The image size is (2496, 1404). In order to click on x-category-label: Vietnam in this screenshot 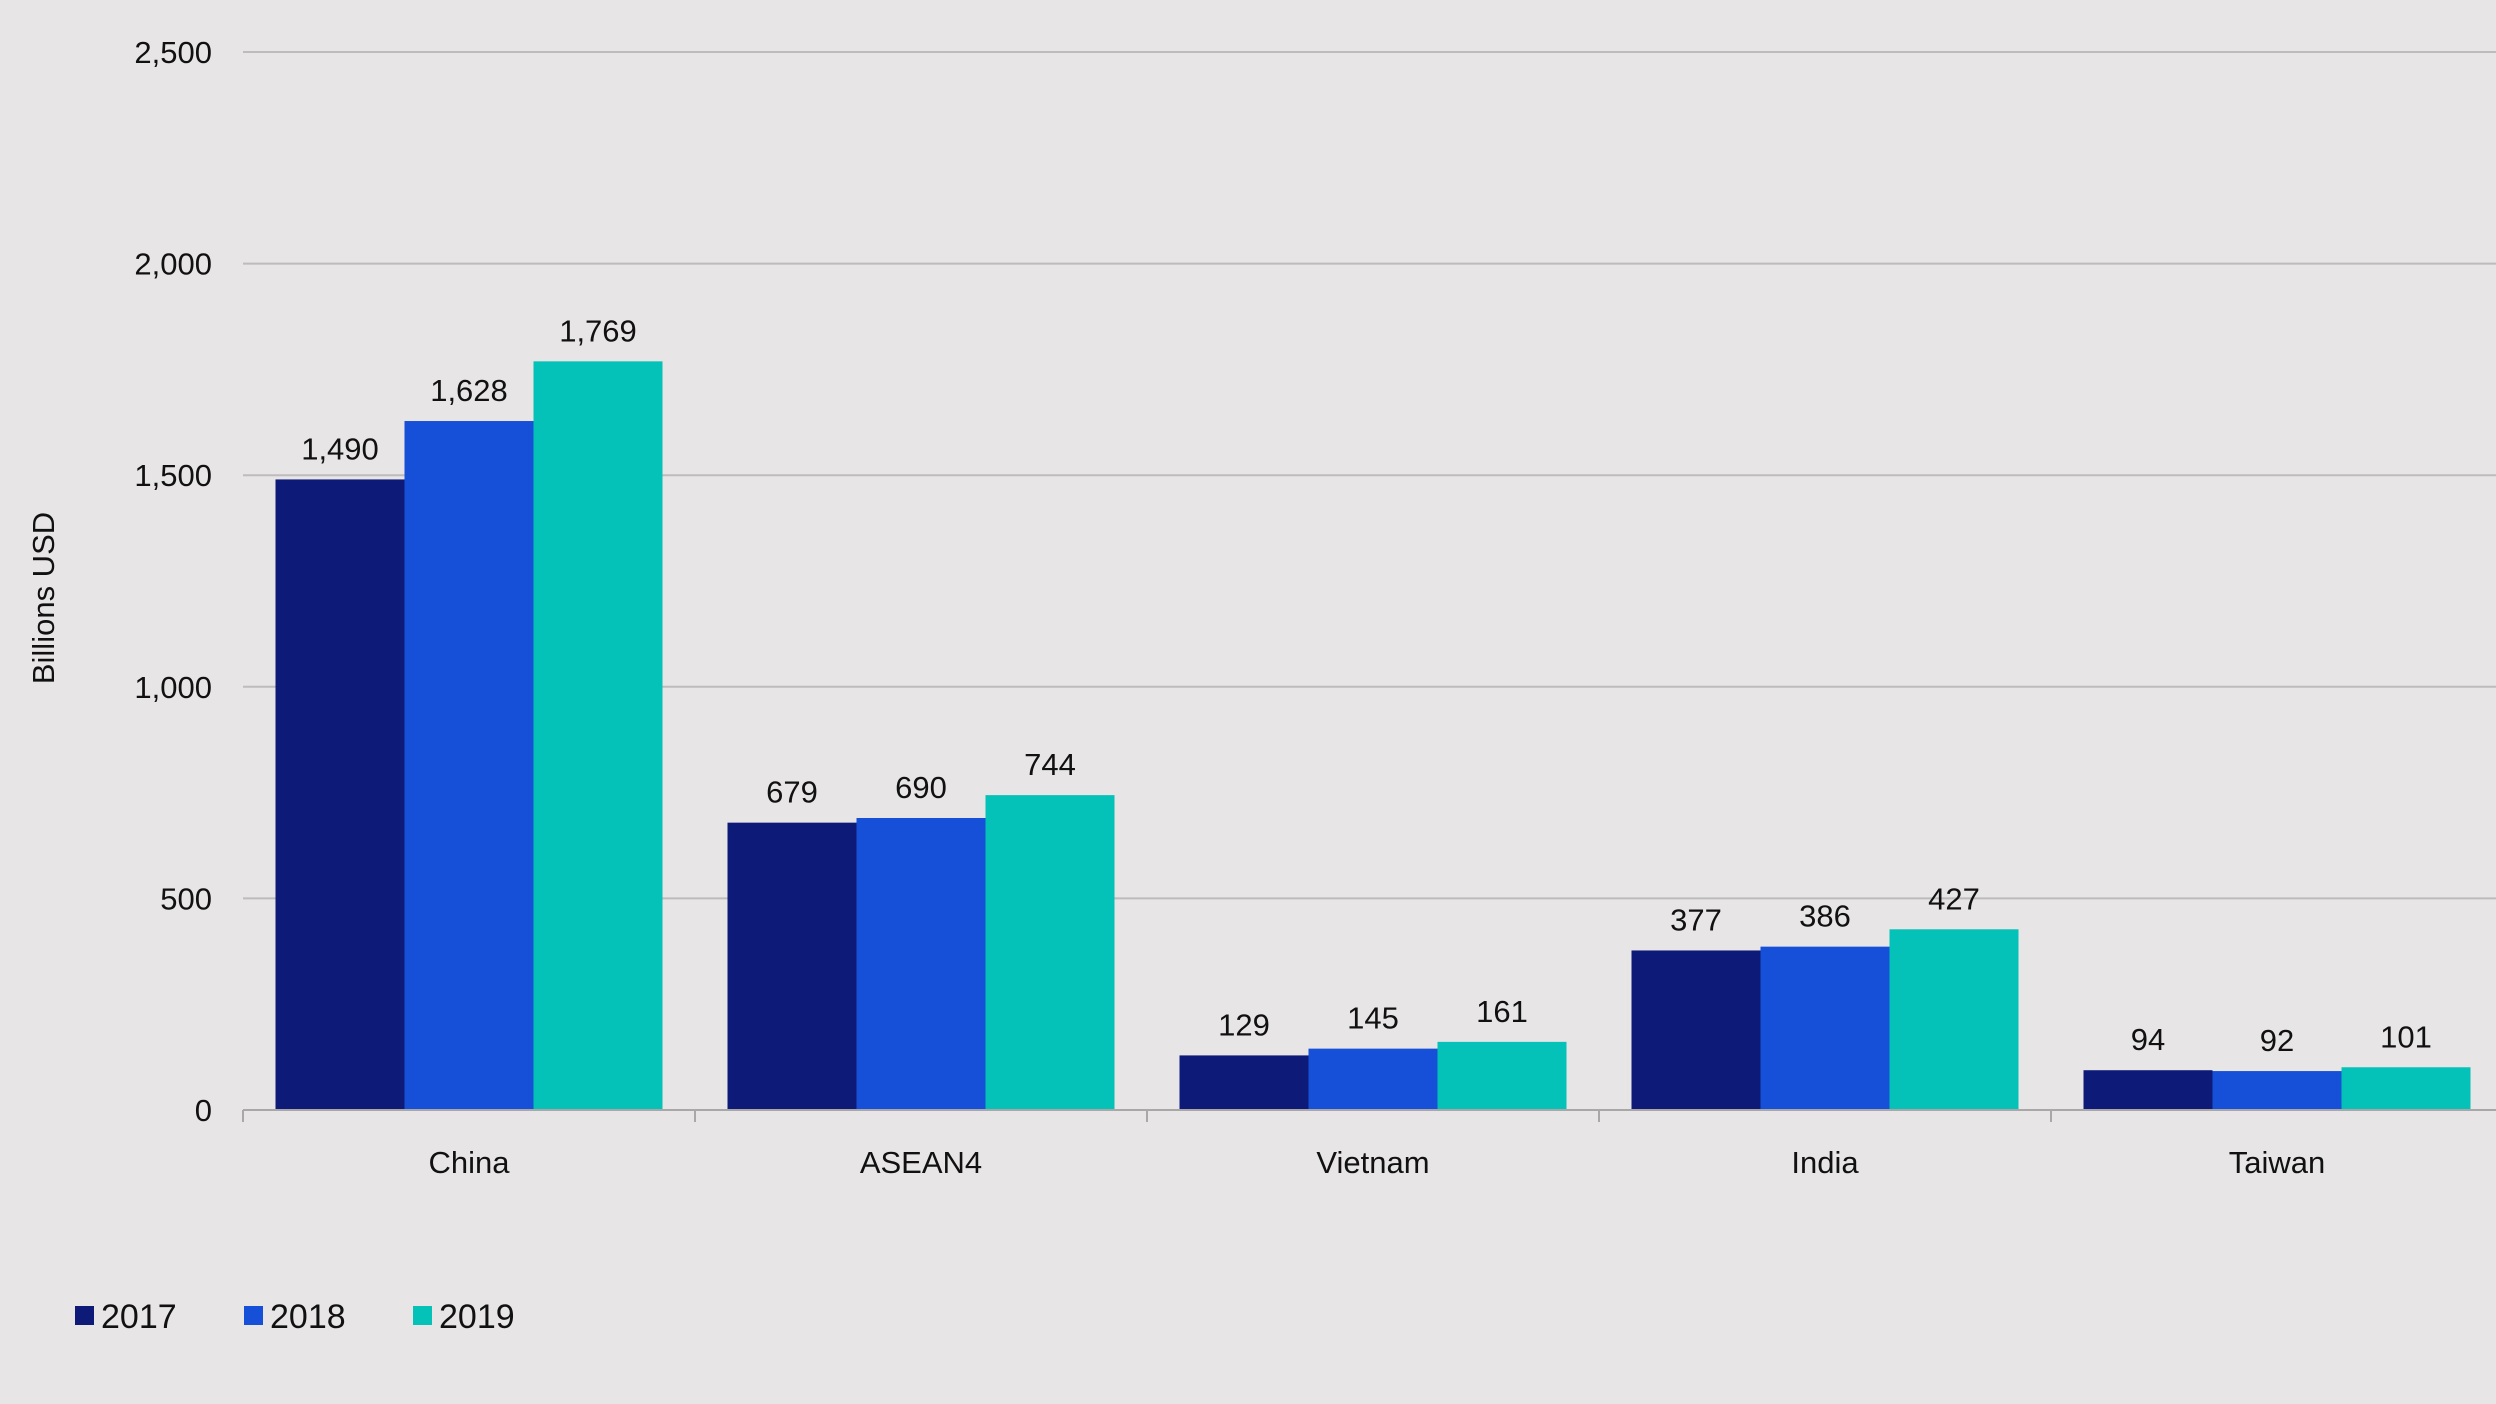, I will do `click(1372, 1162)`.